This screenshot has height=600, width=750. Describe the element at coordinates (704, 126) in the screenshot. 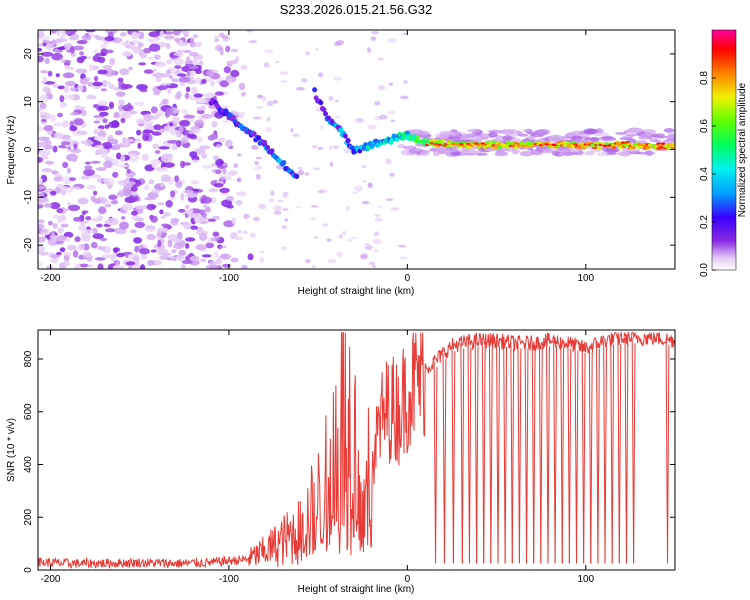

I see `colorbar-tick-label: 0.6` at that location.